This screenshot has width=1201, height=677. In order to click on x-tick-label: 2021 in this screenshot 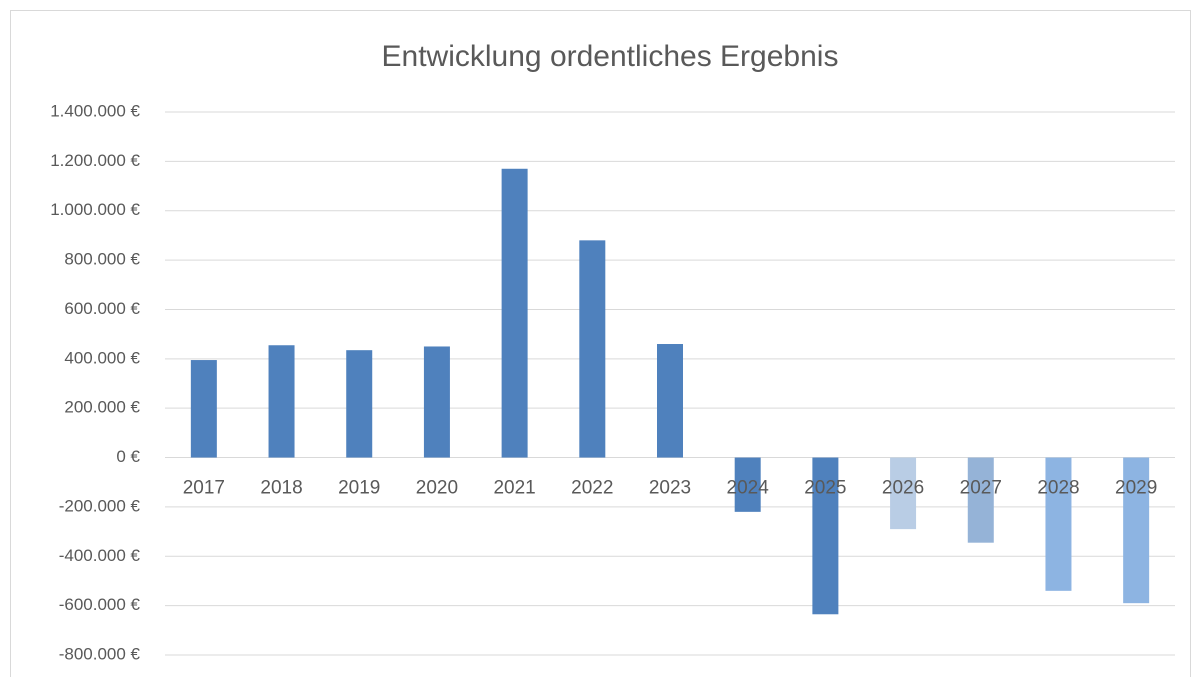, I will do `click(514, 488)`.